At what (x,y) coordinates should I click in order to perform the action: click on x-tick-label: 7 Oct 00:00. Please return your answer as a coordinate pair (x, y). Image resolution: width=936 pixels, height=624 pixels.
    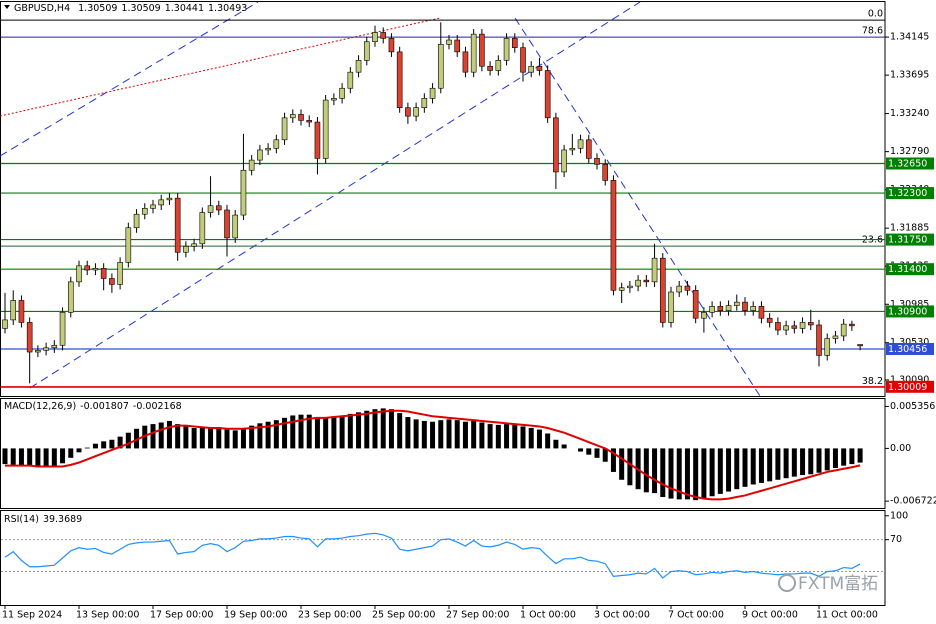
    Looking at the image, I should click on (696, 615).